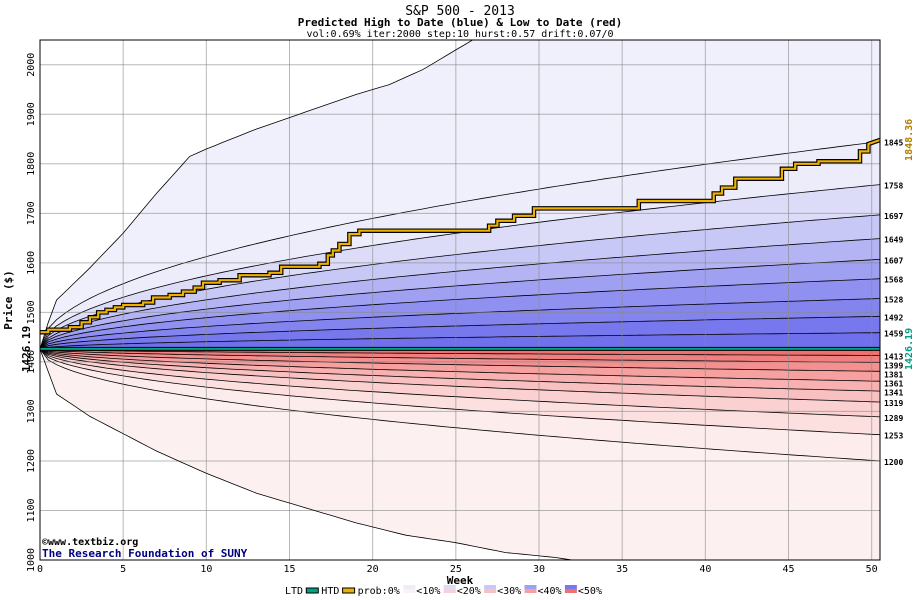 This screenshot has width=920, height=600. I want to click on x-tick-label: 50, so click(872, 569).